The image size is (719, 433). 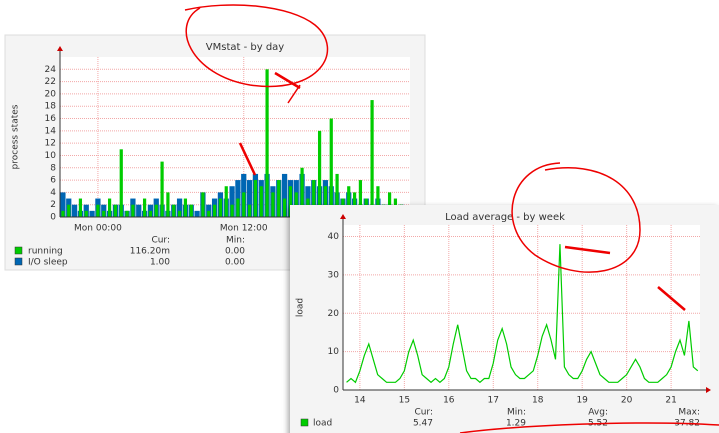 I want to click on legend-header: Cur:, so click(x=160, y=241).